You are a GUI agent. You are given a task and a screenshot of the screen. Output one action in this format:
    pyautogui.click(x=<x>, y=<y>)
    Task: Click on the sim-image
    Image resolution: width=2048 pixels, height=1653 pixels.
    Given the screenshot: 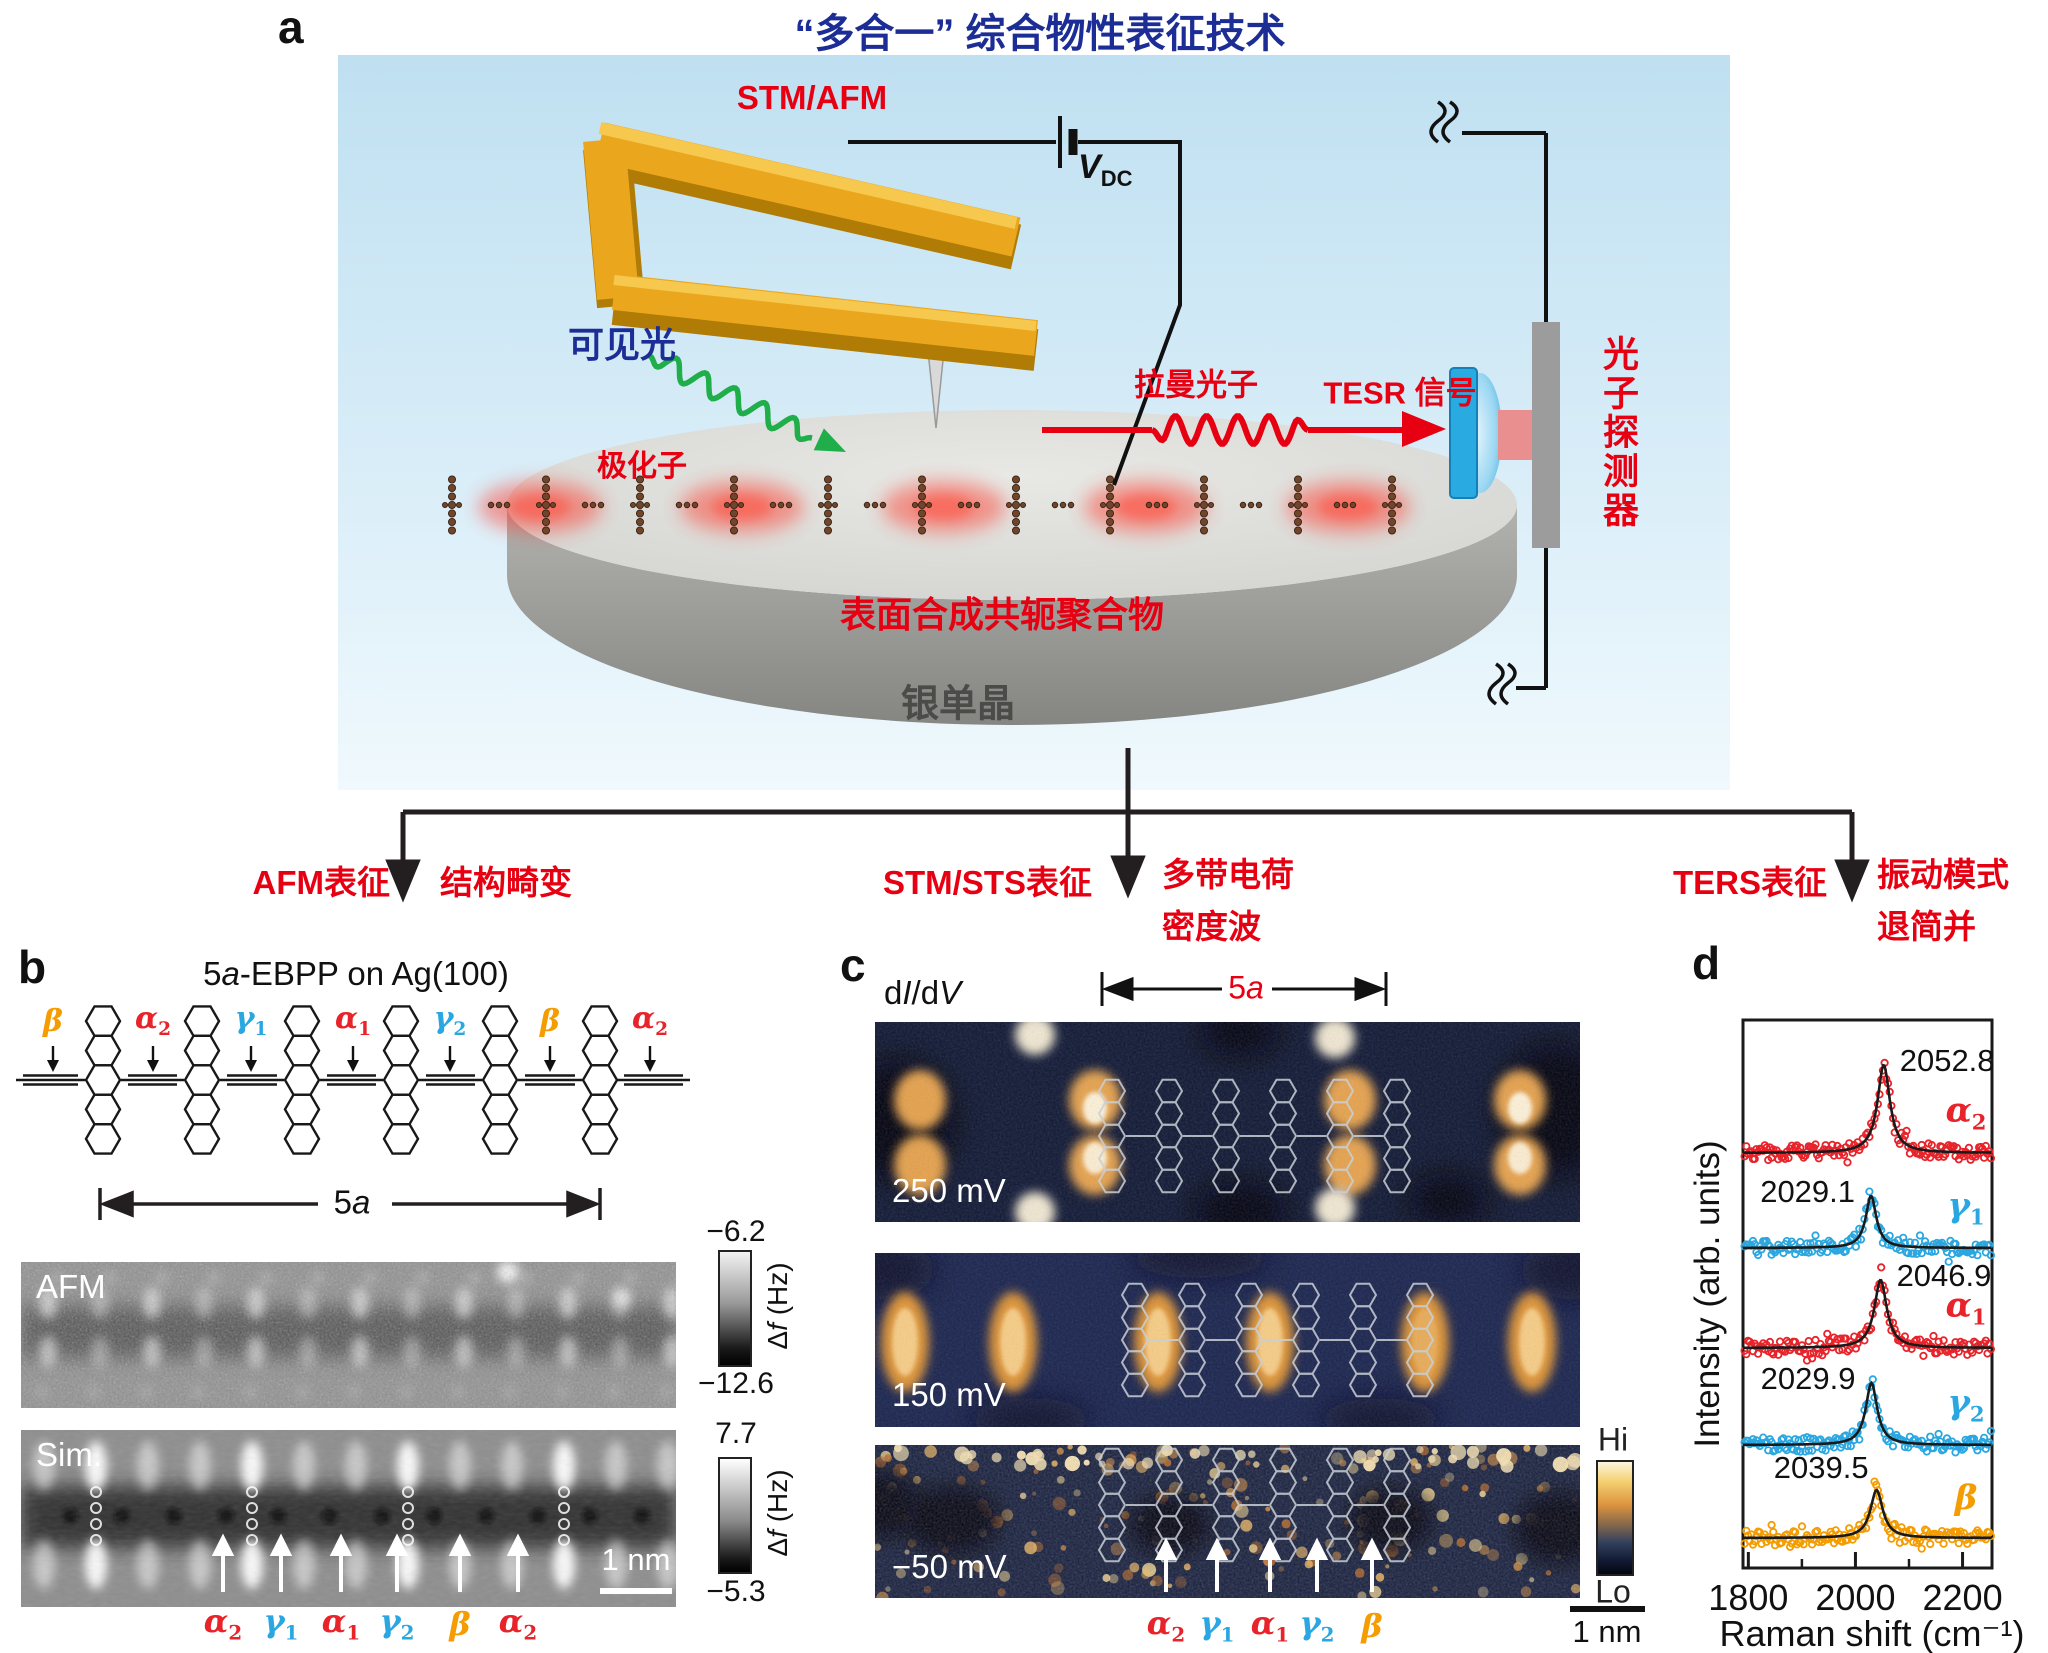 What is the action you would take?
    pyautogui.click(x=348, y=1518)
    